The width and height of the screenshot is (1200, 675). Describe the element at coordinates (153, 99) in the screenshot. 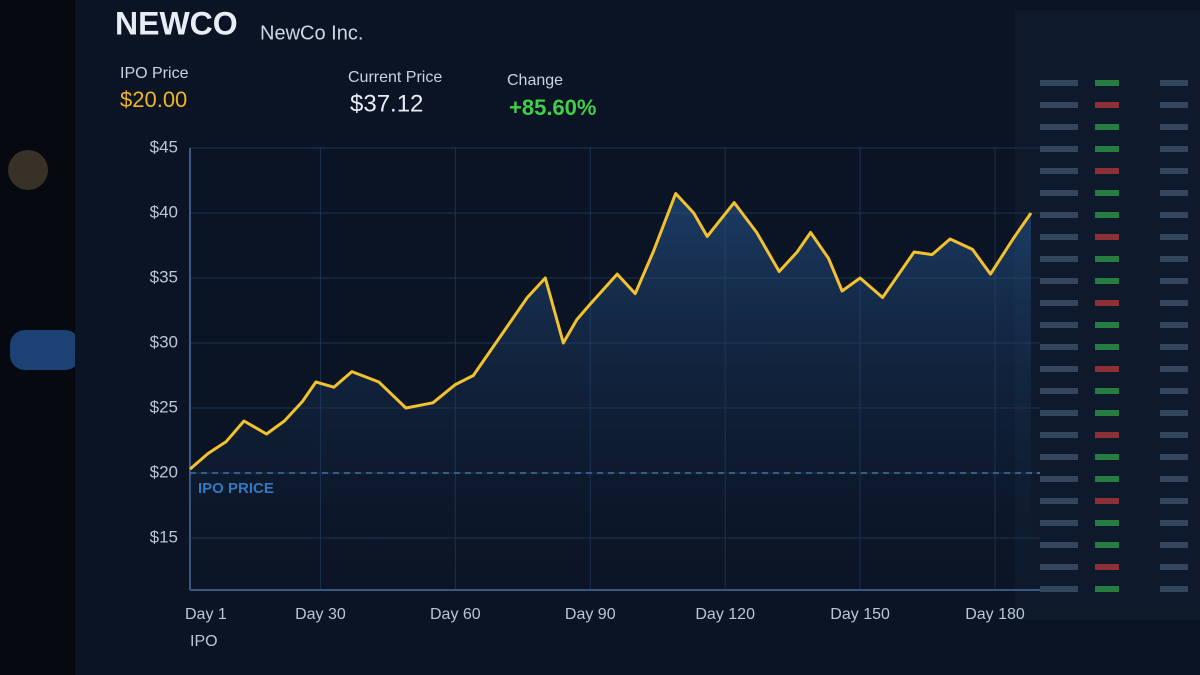

I see `stat-value: $20.00` at that location.